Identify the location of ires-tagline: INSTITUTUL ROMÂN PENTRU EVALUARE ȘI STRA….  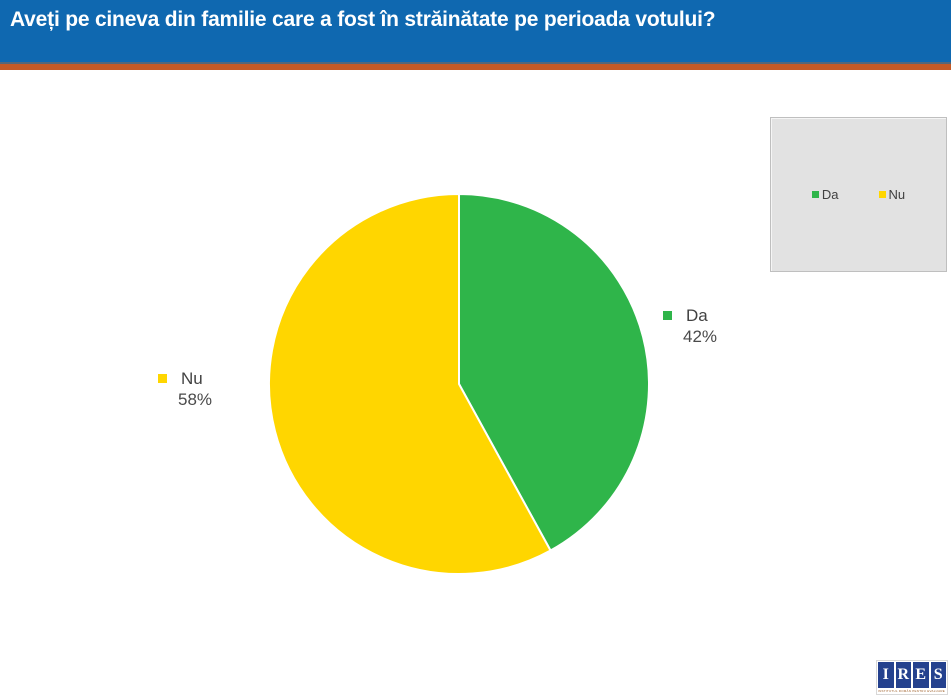
(912, 691).